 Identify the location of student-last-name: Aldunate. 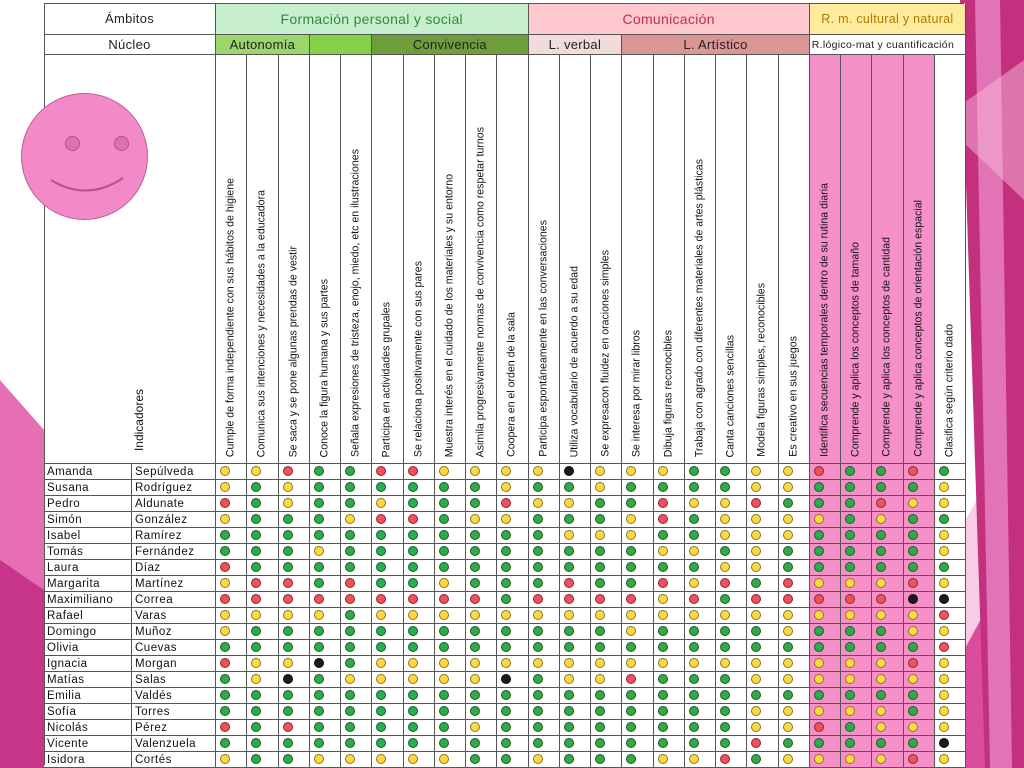
(174, 504).